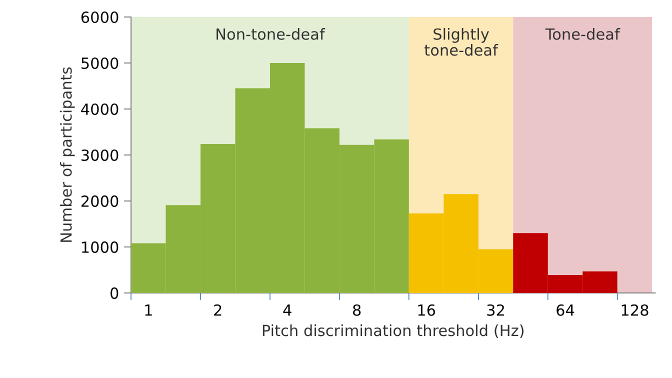 The image size is (672, 378). What do you see at coordinates (114, 293) in the screenshot?
I see `y-tick-label: 0` at bounding box center [114, 293].